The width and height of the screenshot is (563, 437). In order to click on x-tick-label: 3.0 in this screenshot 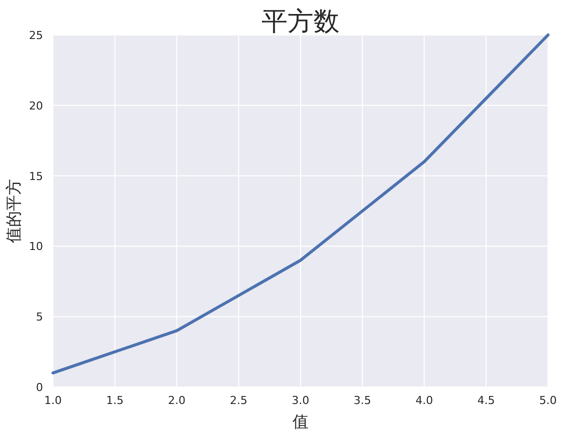, I will do `click(301, 400)`.